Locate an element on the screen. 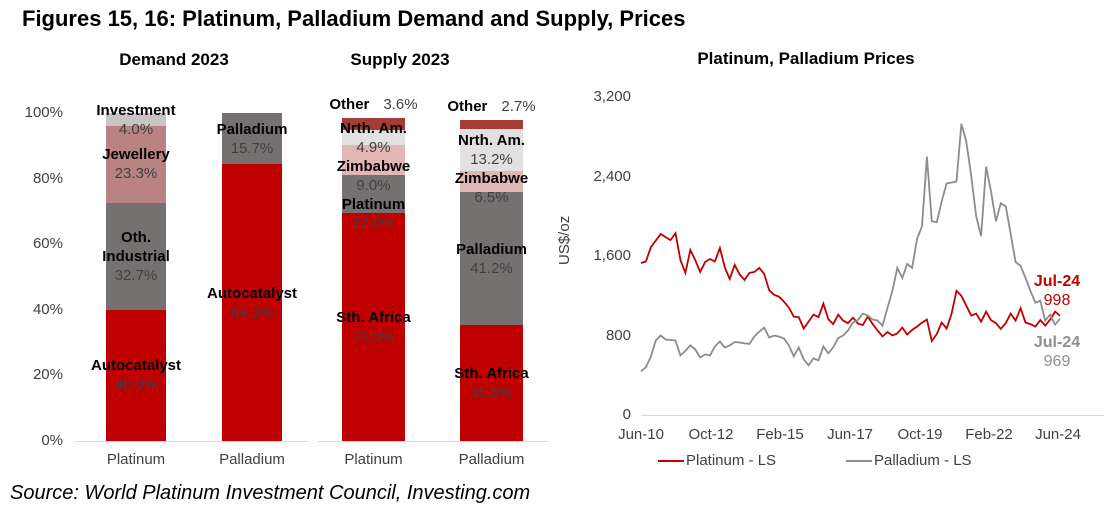  legend-label: Palladium - LS is located at coordinates (923, 460).